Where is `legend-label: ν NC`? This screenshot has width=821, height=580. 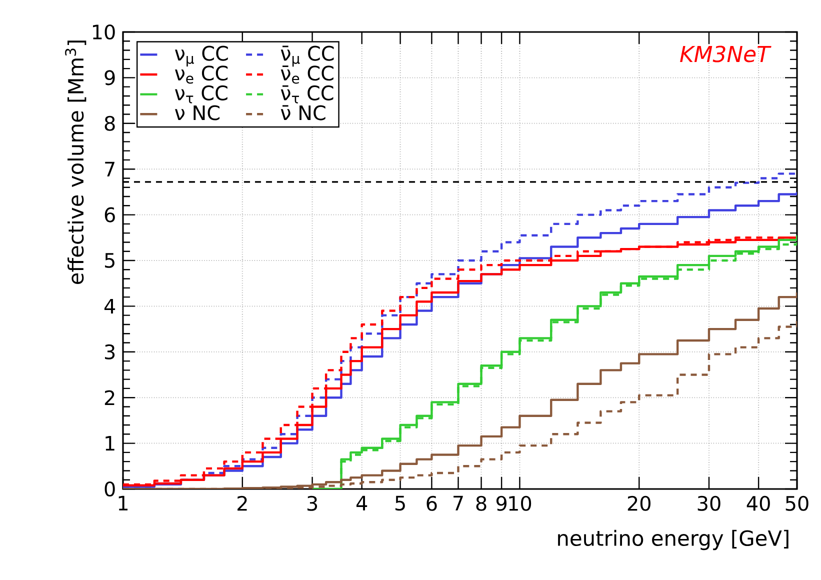 legend-label: ν NC is located at coordinates (197, 112).